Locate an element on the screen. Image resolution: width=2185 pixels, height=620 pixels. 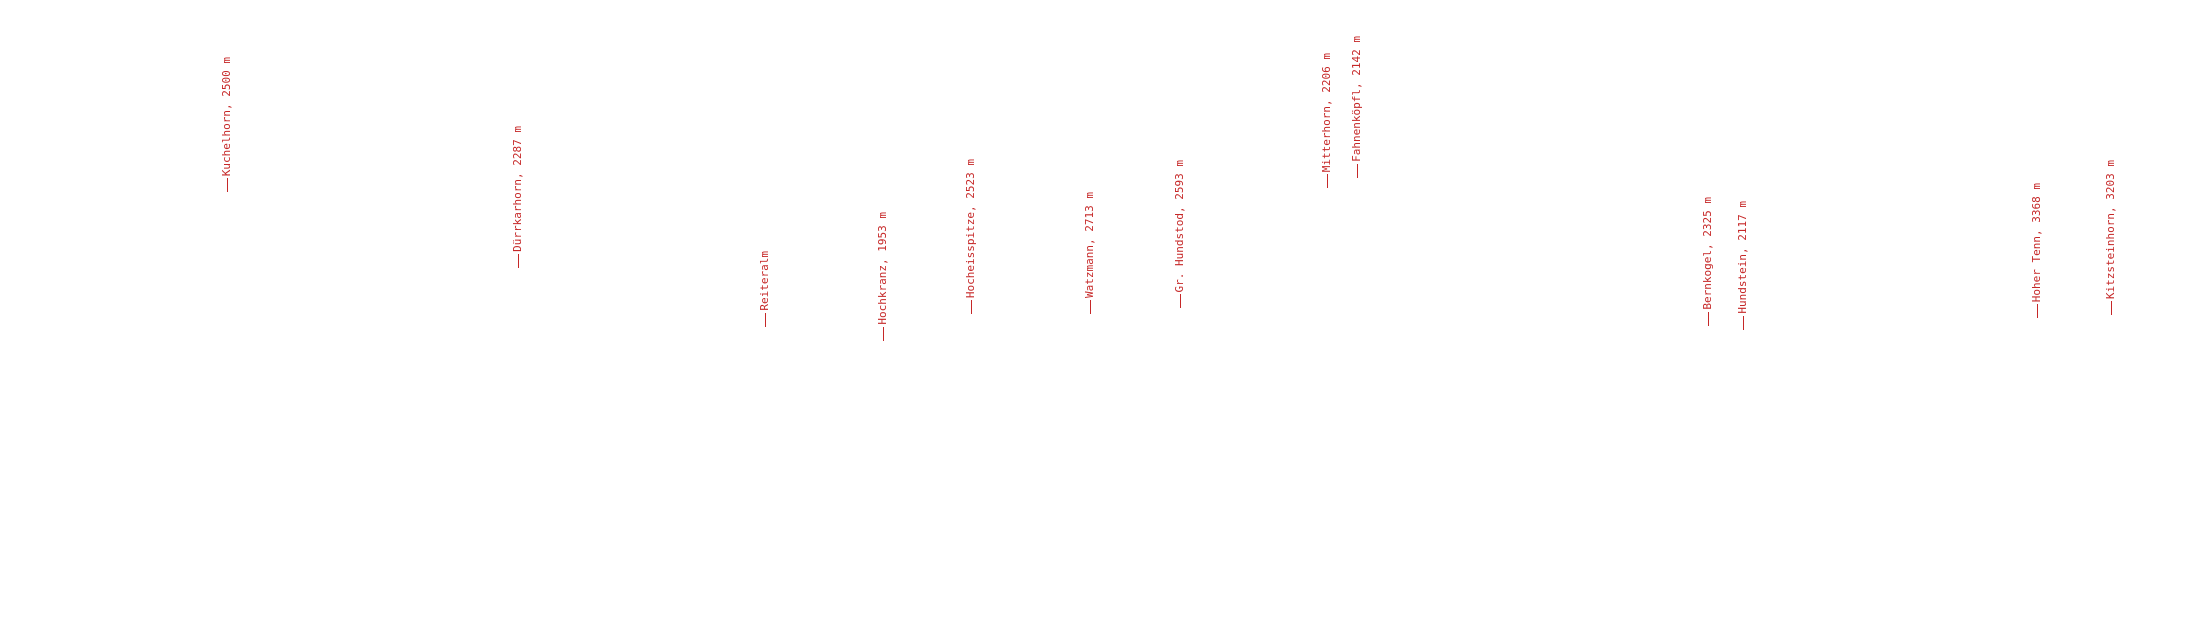
peak-label: Kitzsteinhorn, 3203 m is located at coordinates (2110, 229).